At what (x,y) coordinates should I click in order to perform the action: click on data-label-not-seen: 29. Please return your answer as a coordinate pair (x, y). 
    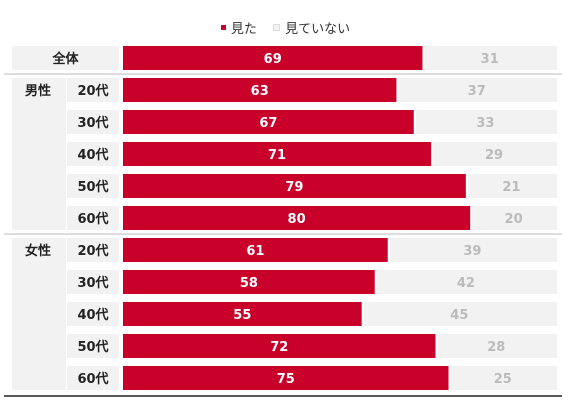
    Looking at the image, I should click on (494, 155).